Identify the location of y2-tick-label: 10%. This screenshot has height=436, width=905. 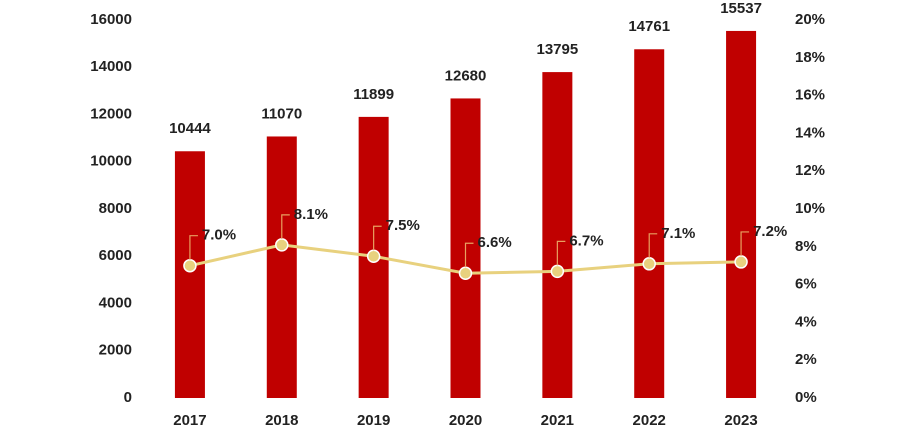
(810, 208).